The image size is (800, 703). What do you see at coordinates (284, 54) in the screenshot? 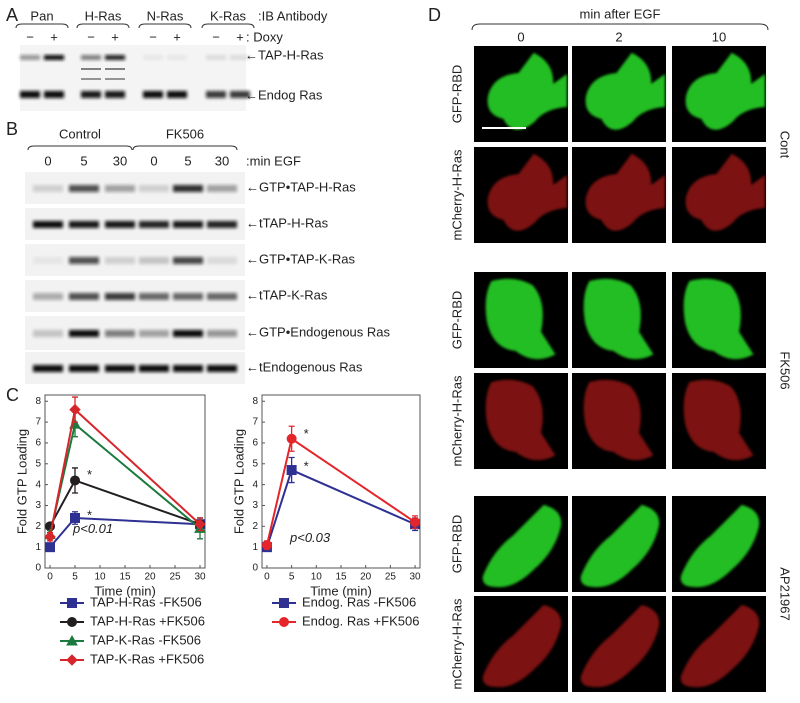
I see `band-label: ←TAP-H-Ras` at bounding box center [284, 54].